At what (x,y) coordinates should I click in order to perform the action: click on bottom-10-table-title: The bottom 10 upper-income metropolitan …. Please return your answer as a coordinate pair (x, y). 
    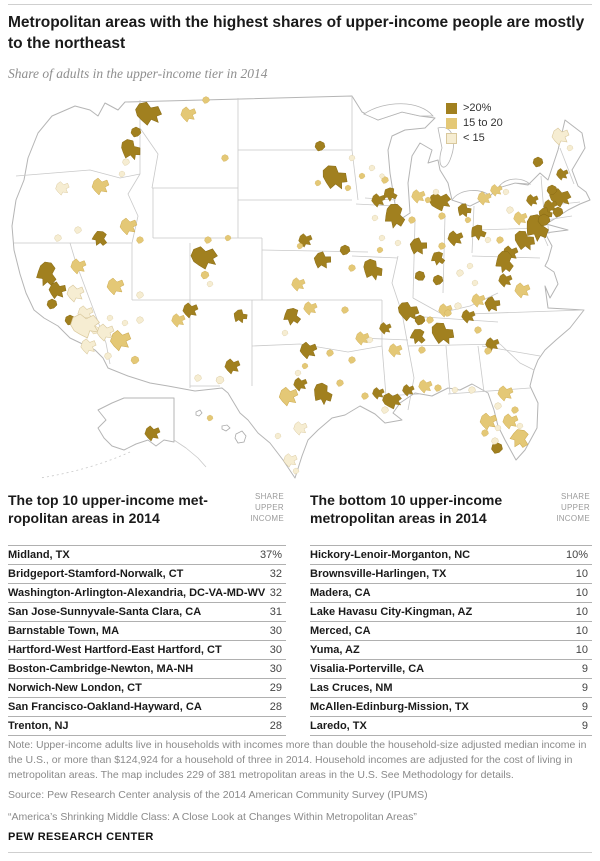
    Looking at the image, I should click on (406, 509).